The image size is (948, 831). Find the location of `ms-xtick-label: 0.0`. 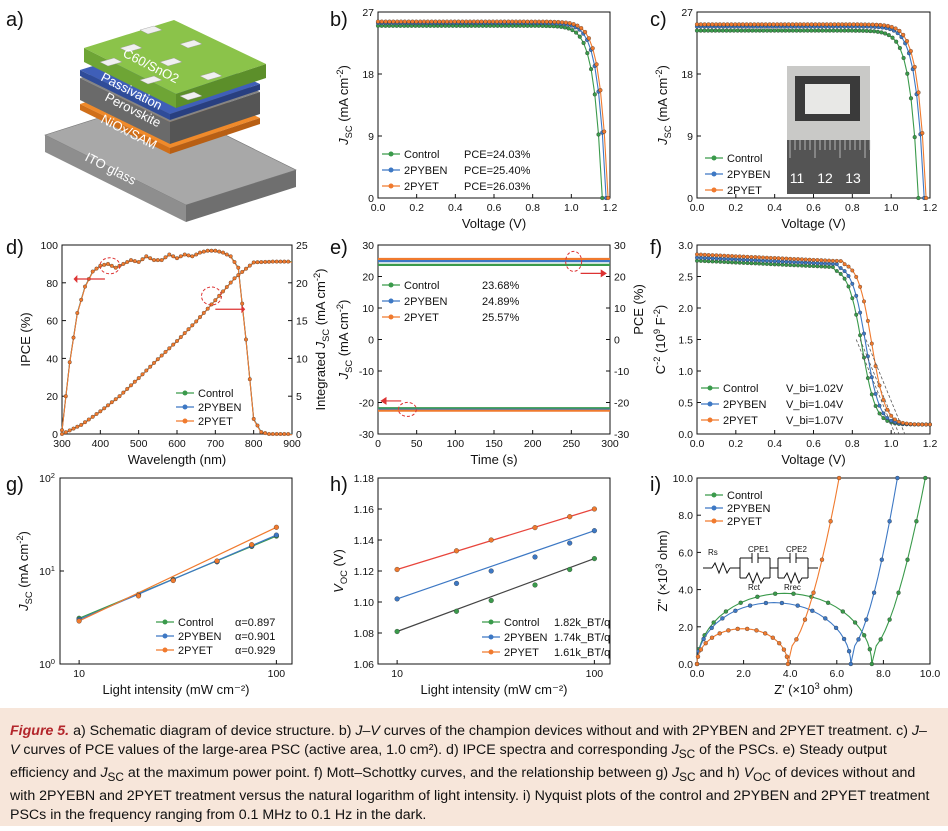

ms-xtick-label: 0.0 is located at coordinates (697, 444).